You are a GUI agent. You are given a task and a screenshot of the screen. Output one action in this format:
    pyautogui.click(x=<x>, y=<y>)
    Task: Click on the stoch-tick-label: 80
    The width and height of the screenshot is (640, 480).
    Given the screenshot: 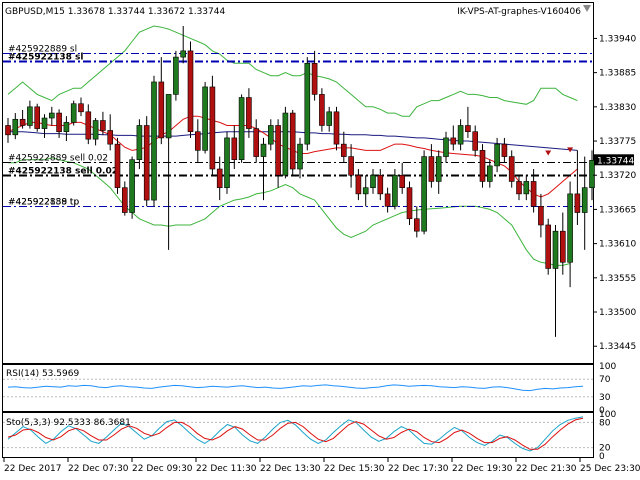 What is the action you would take?
    pyautogui.click(x=605, y=423)
    